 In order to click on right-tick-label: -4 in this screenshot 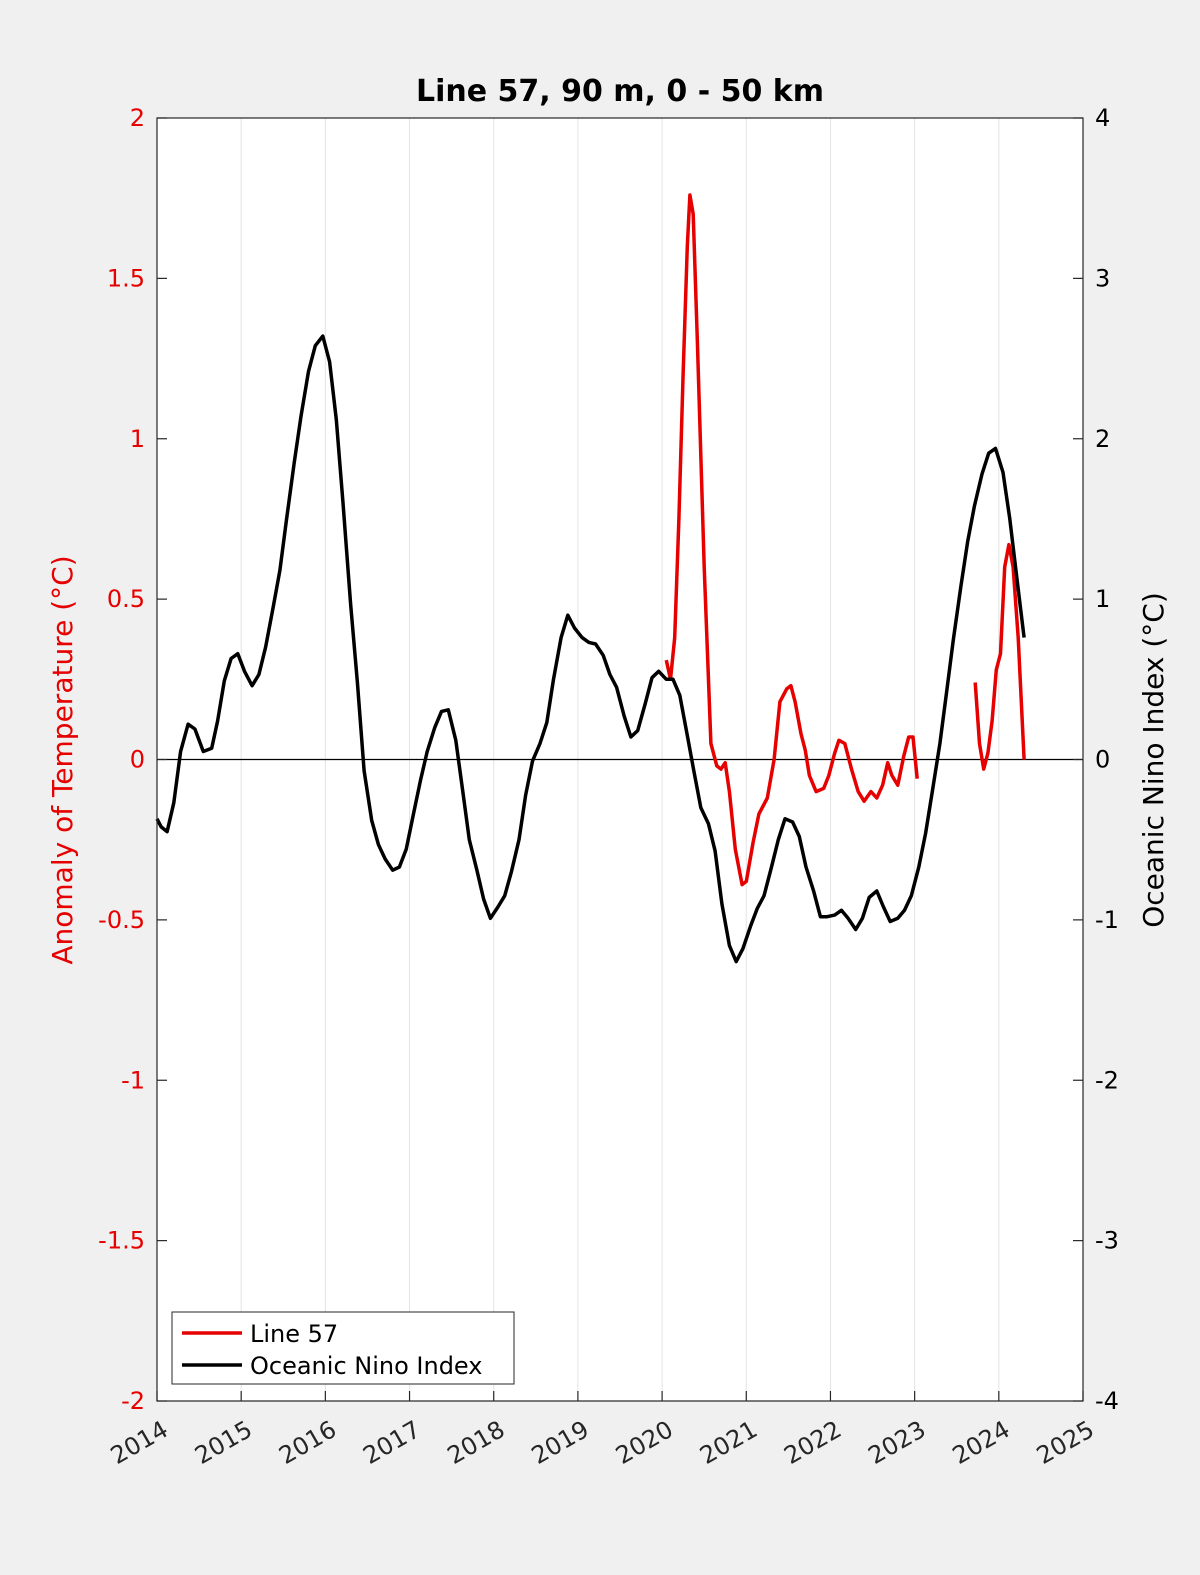, I will do `click(1107, 1401)`.